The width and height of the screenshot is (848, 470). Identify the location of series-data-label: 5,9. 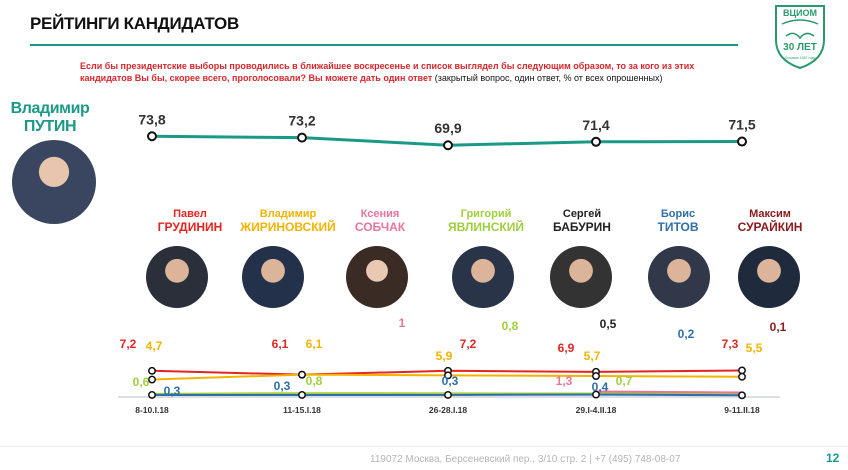
(444, 356).